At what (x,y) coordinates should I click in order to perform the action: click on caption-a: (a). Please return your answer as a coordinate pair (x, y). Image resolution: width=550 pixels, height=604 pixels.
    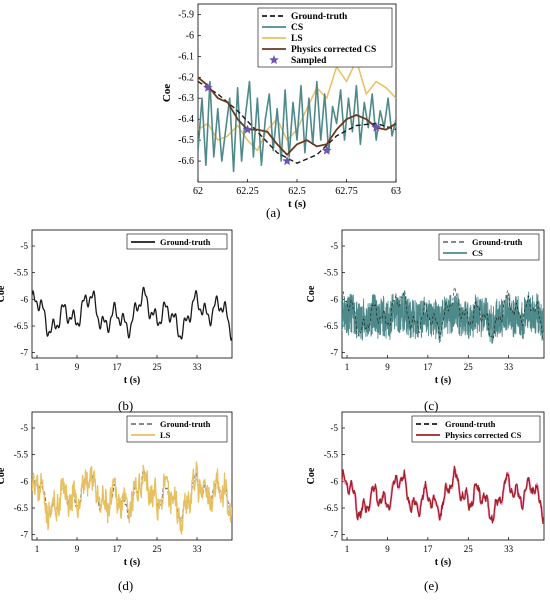
    Looking at the image, I should click on (273, 212).